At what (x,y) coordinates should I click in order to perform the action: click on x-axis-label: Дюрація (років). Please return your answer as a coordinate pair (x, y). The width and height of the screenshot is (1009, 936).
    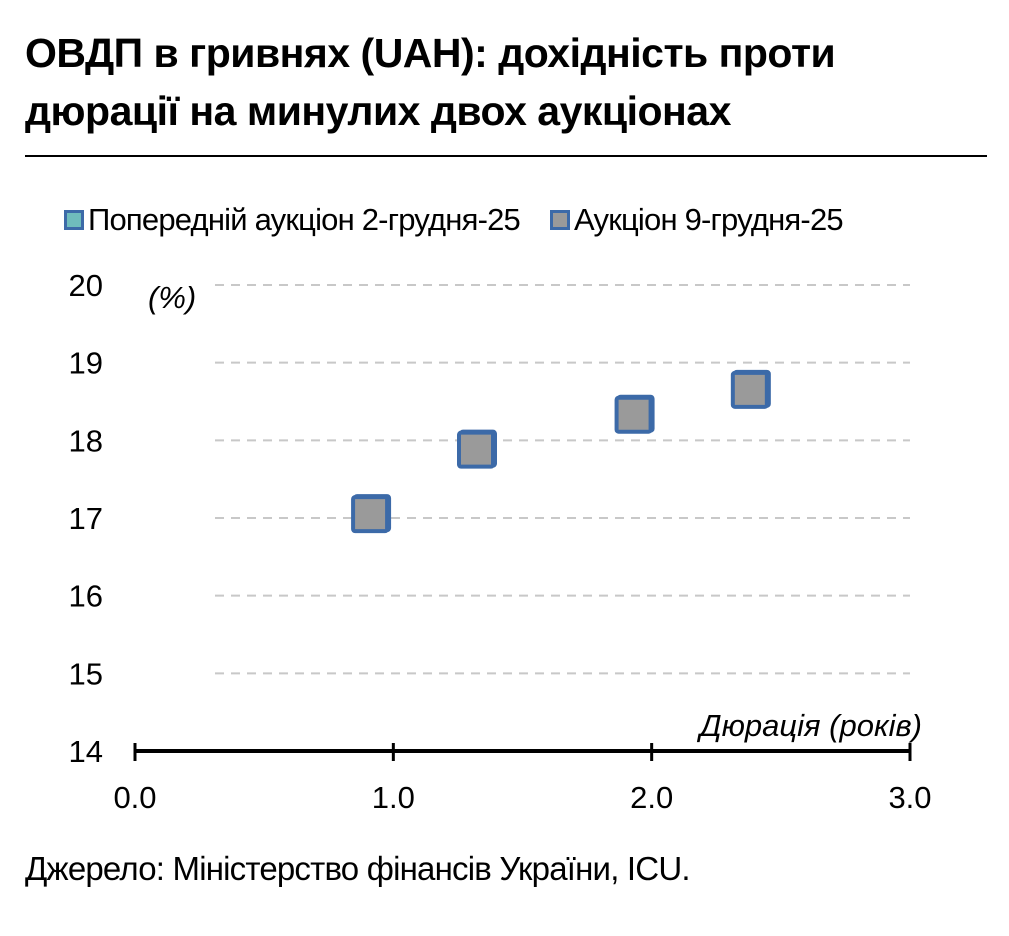
    Looking at the image, I should click on (809, 725).